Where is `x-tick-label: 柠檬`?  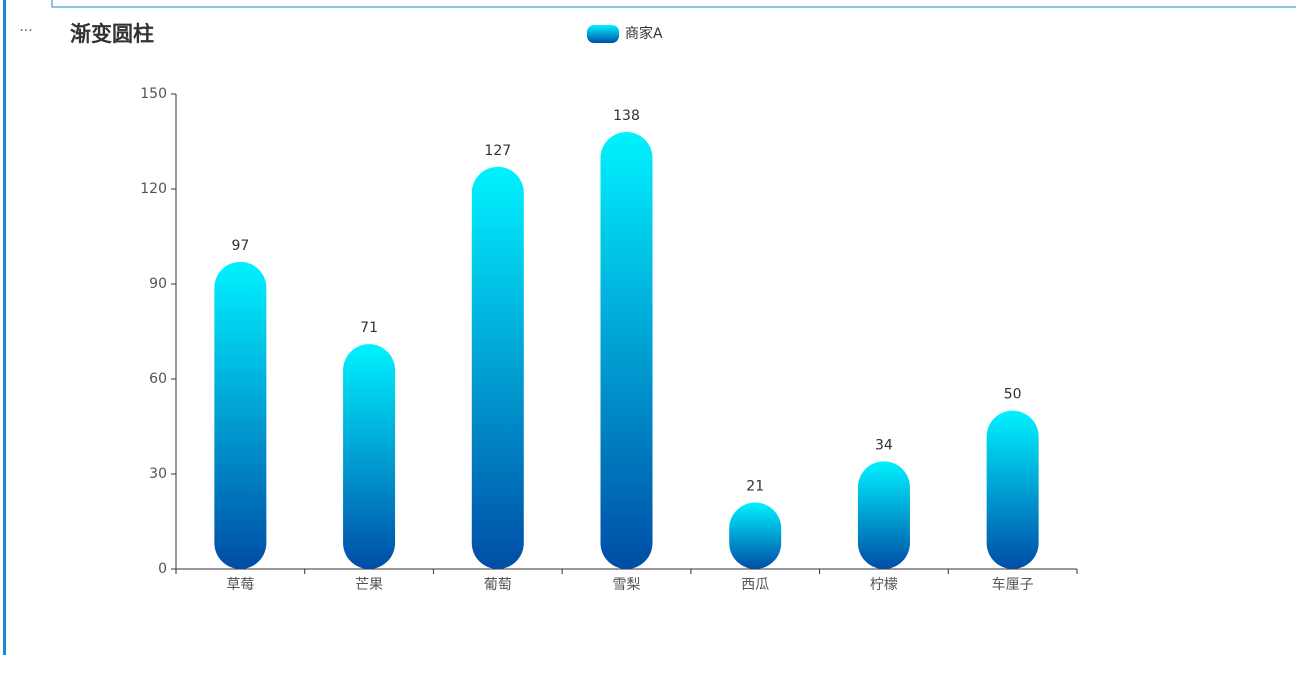 x-tick-label: 柠檬 is located at coordinates (884, 585).